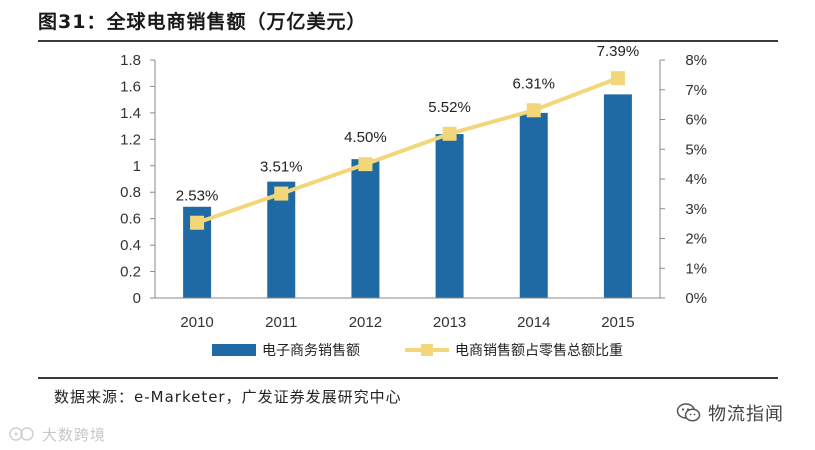  Describe the element at coordinates (130, 245) in the screenshot. I see `left-tick-label: 0.4` at that location.